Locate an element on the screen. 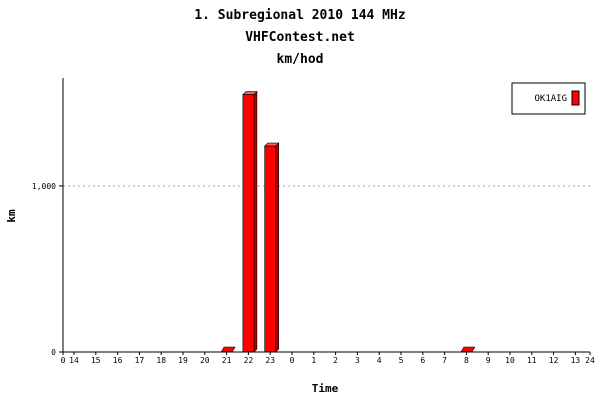 The image size is (600, 405). x-tick-label-3: 16 is located at coordinates (118, 360).